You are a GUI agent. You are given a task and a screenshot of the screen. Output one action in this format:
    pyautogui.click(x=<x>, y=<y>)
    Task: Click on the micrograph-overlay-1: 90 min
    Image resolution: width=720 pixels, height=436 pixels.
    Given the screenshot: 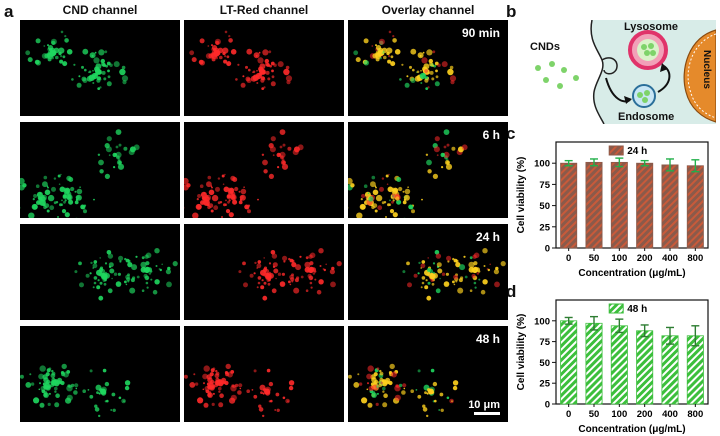 What is the action you would take?
    pyautogui.click(x=428, y=68)
    